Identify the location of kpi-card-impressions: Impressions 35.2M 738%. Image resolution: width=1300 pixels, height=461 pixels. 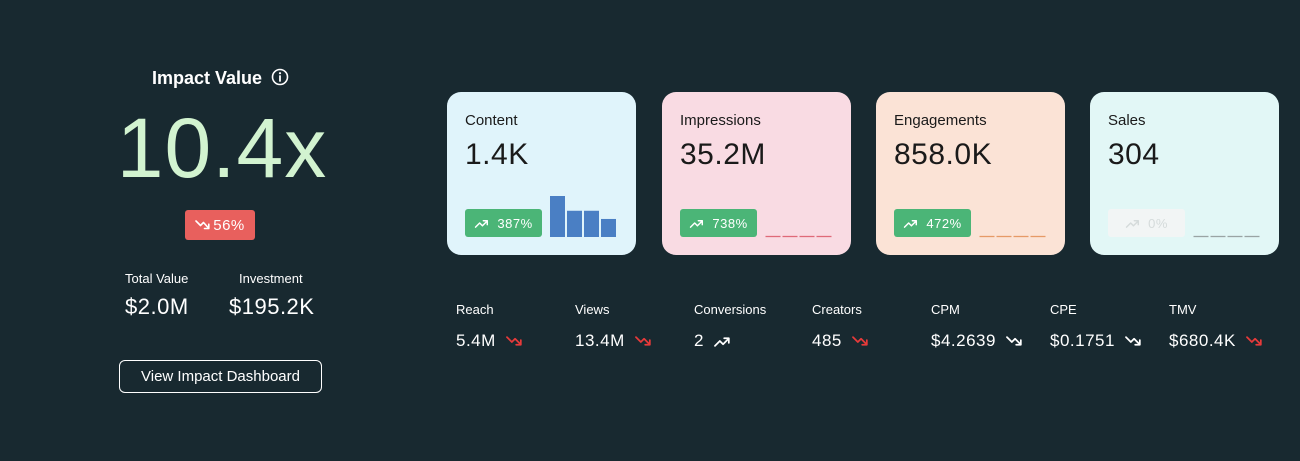
(756, 173).